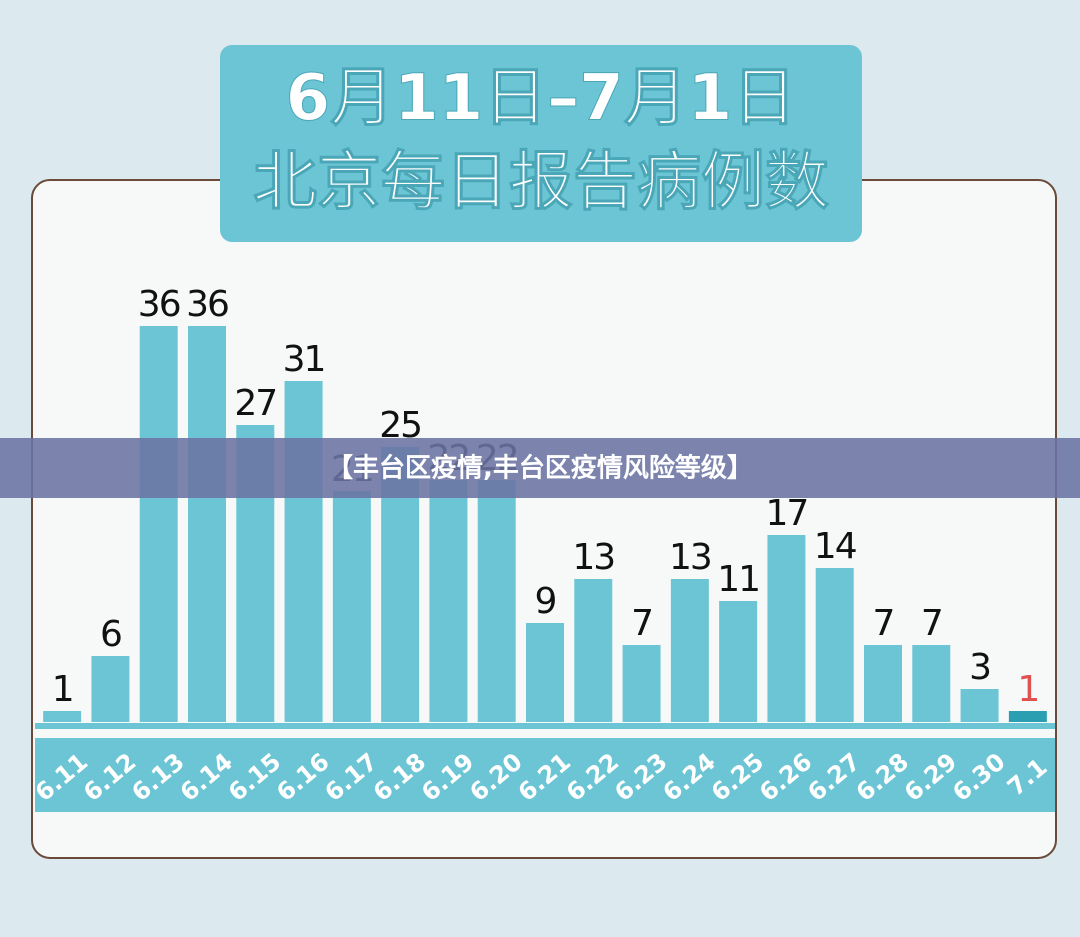 The width and height of the screenshot is (1080, 937). Describe the element at coordinates (255, 403) in the screenshot. I see `value-label: 27` at that location.